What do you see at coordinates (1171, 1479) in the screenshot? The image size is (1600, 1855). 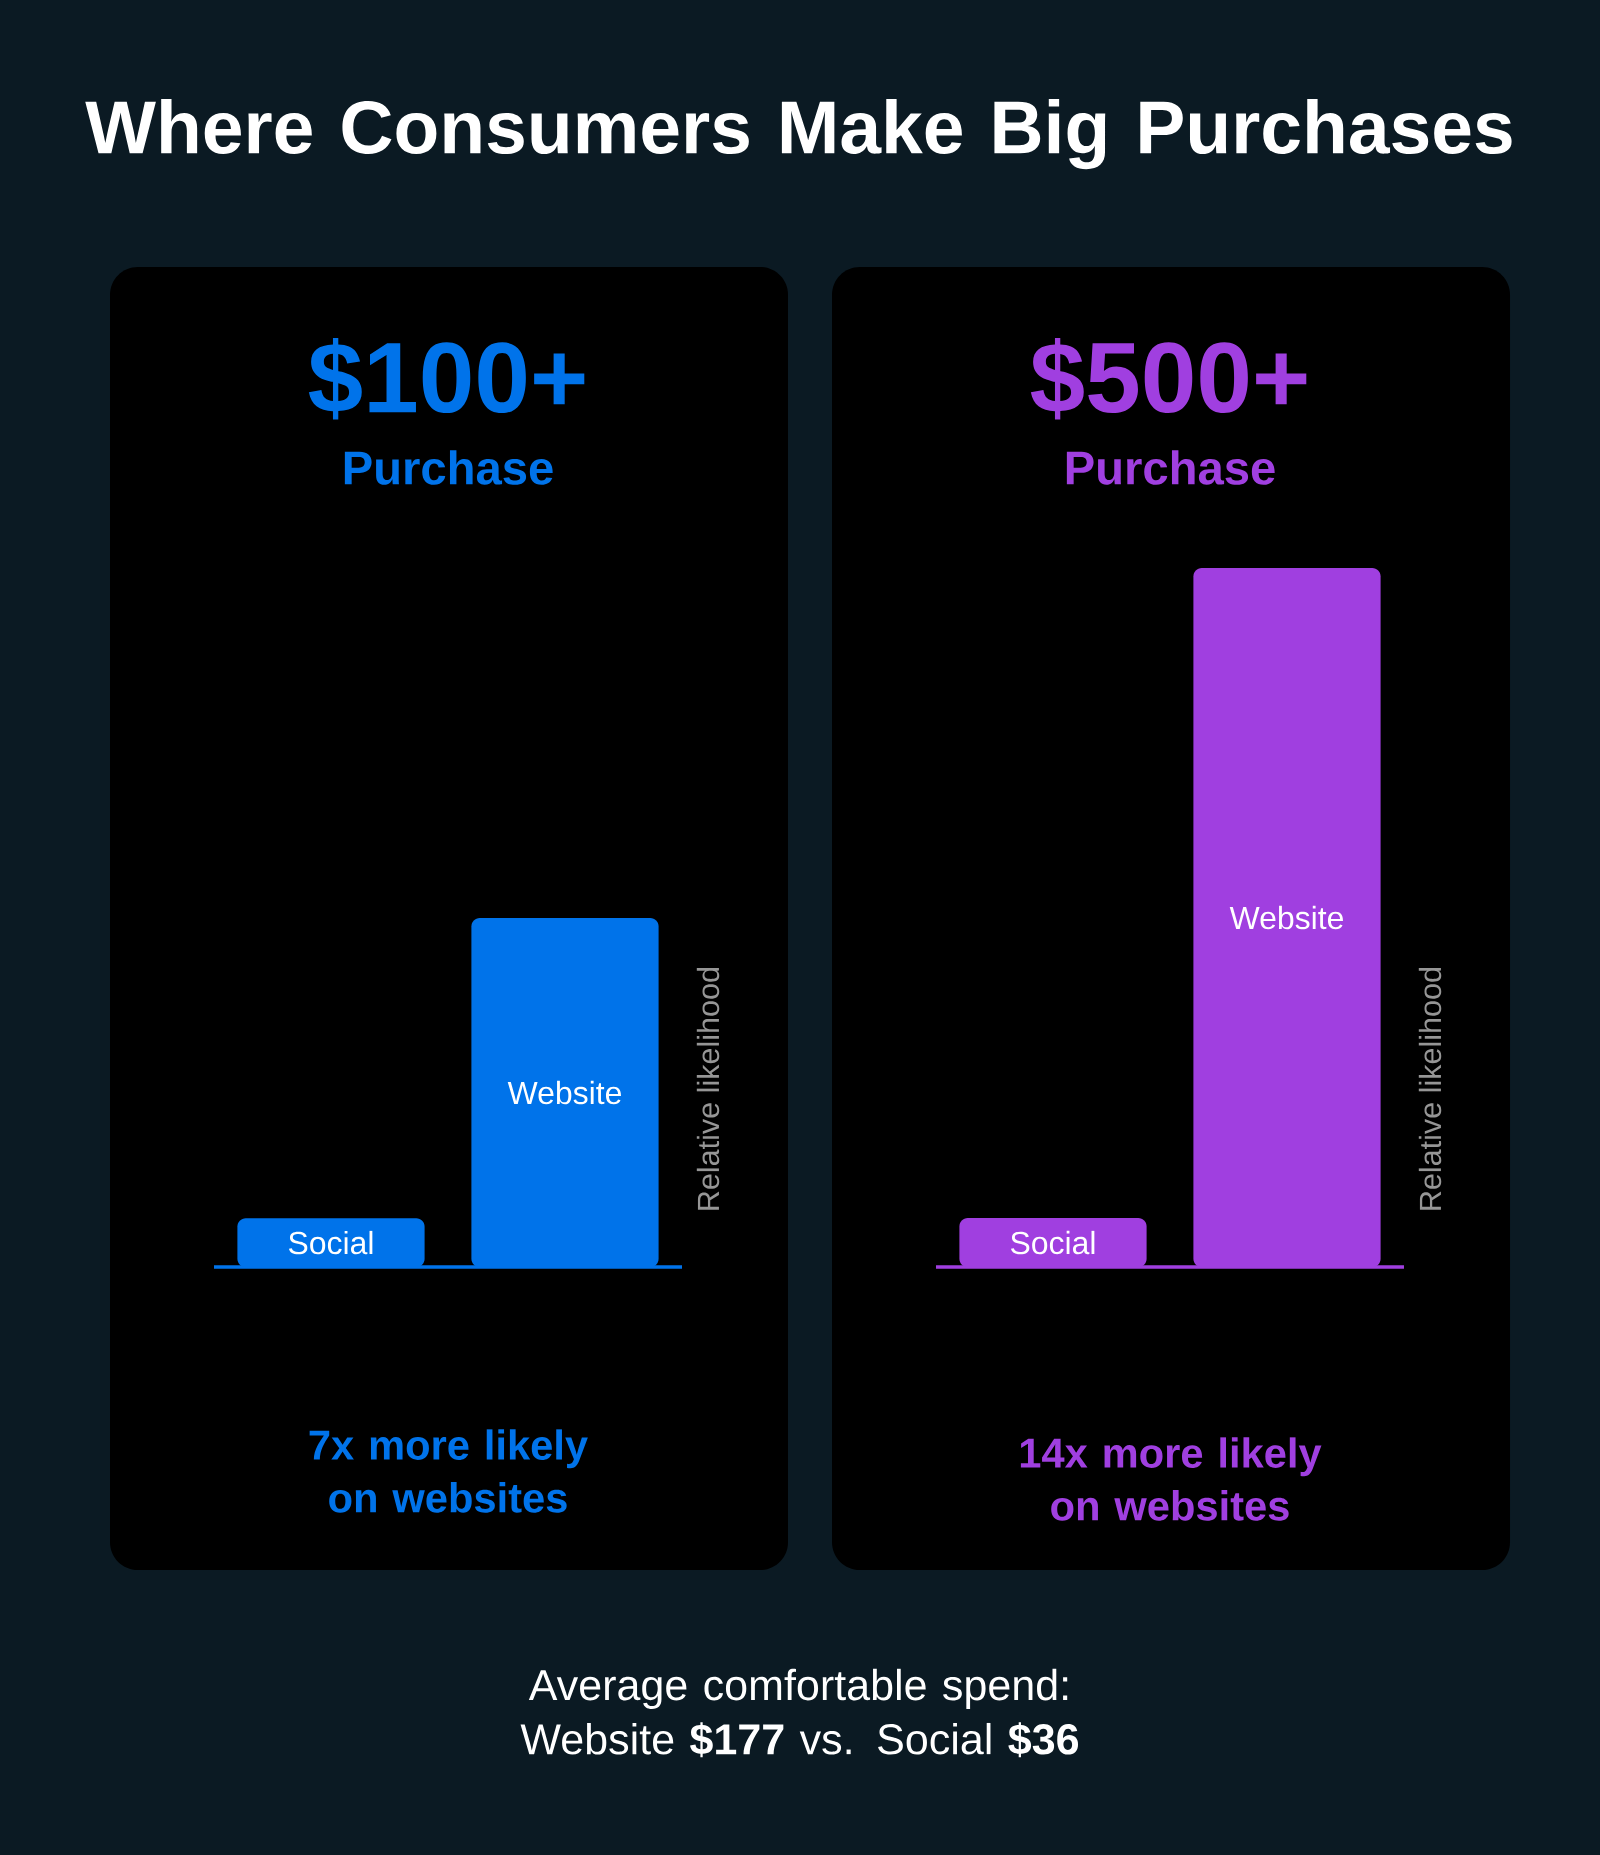 I see `text: 14x more likely on websites` at bounding box center [1171, 1479].